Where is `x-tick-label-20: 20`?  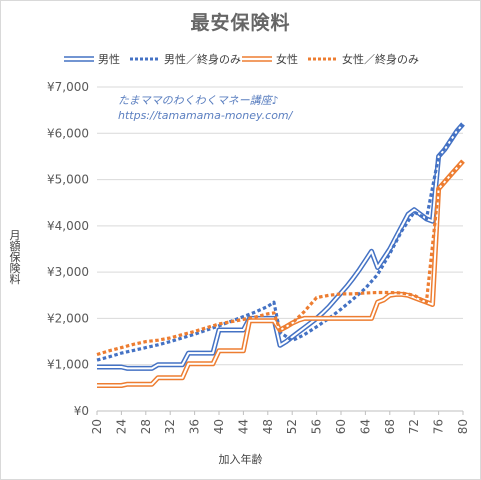 x-tick-label-20: 20 is located at coordinates (97, 426).